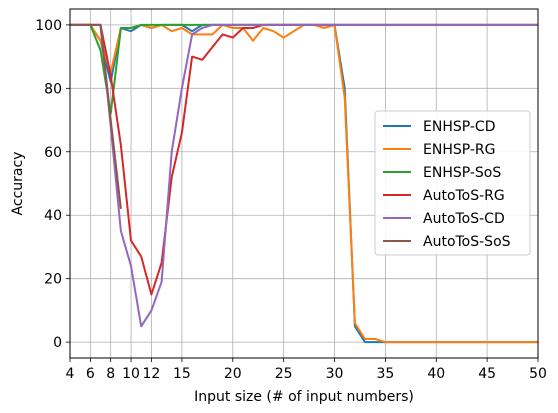 The image size is (558, 413). Describe the element at coordinates (459, 127) in the screenshot. I see `legend-entry: ENHSP-CD` at that location.